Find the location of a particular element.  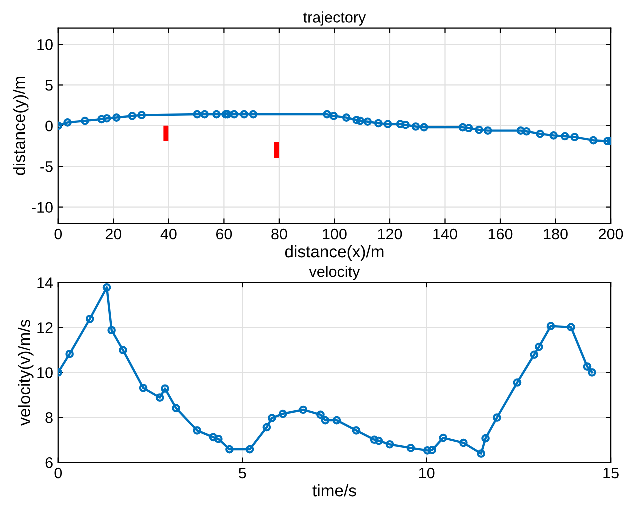

x-tick-label: 40 is located at coordinates (168, 234).